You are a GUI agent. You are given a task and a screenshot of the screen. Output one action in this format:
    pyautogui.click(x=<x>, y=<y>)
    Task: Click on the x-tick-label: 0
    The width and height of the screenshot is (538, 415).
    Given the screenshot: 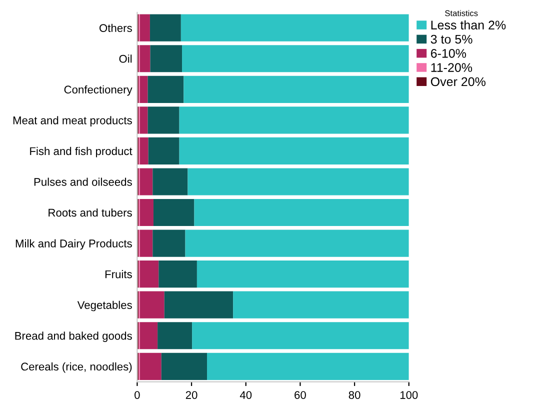 What is the action you would take?
    pyautogui.click(x=137, y=395)
    